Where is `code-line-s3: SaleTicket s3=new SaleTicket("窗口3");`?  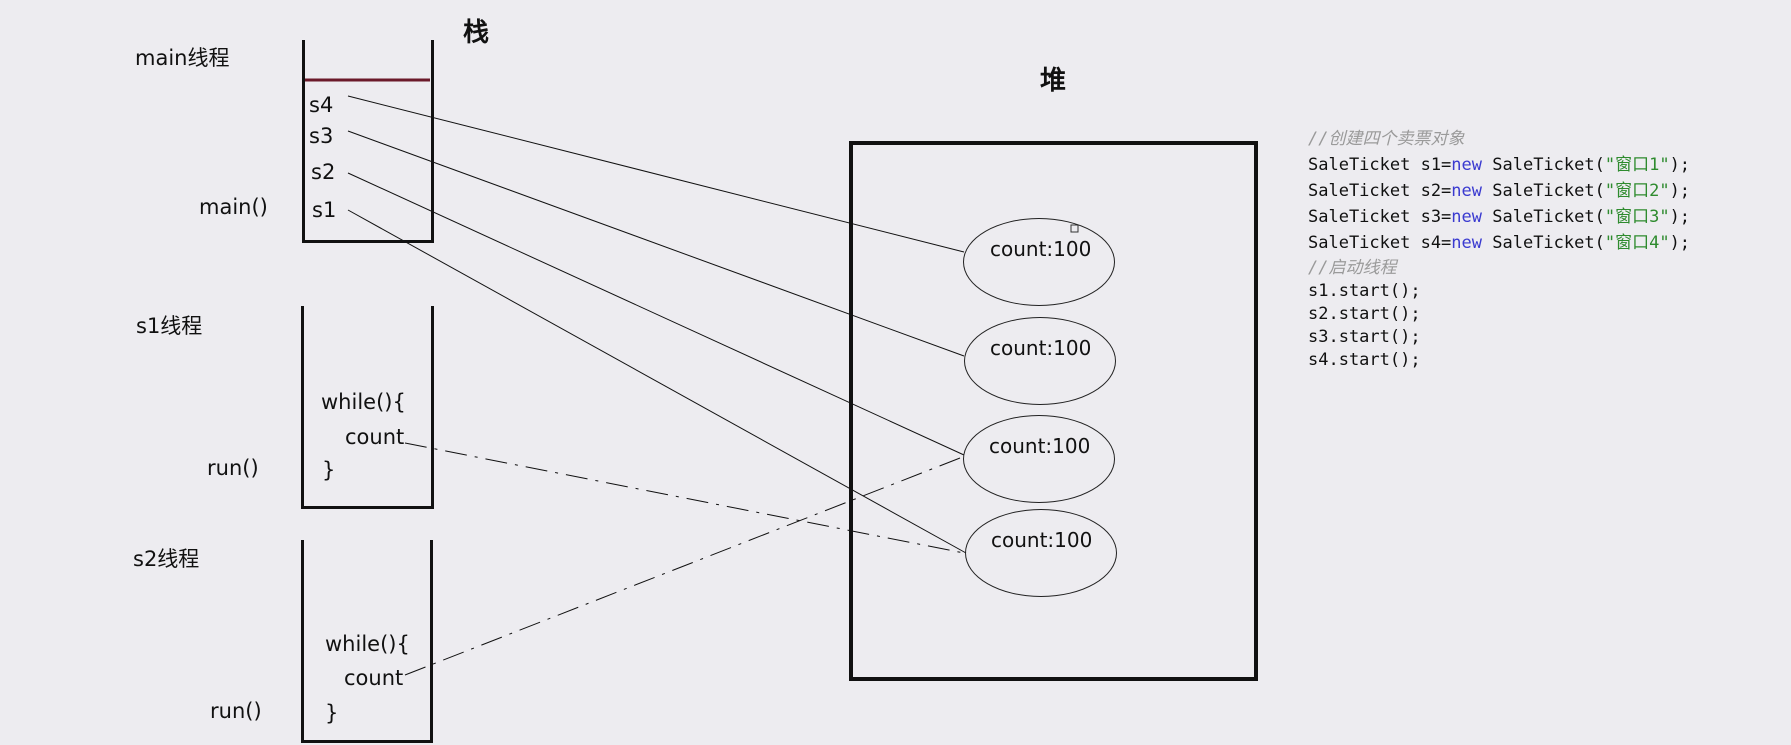
code-line-s3: SaleTicket s3=new SaleTicket("窗口3"); is located at coordinates (1499, 217).